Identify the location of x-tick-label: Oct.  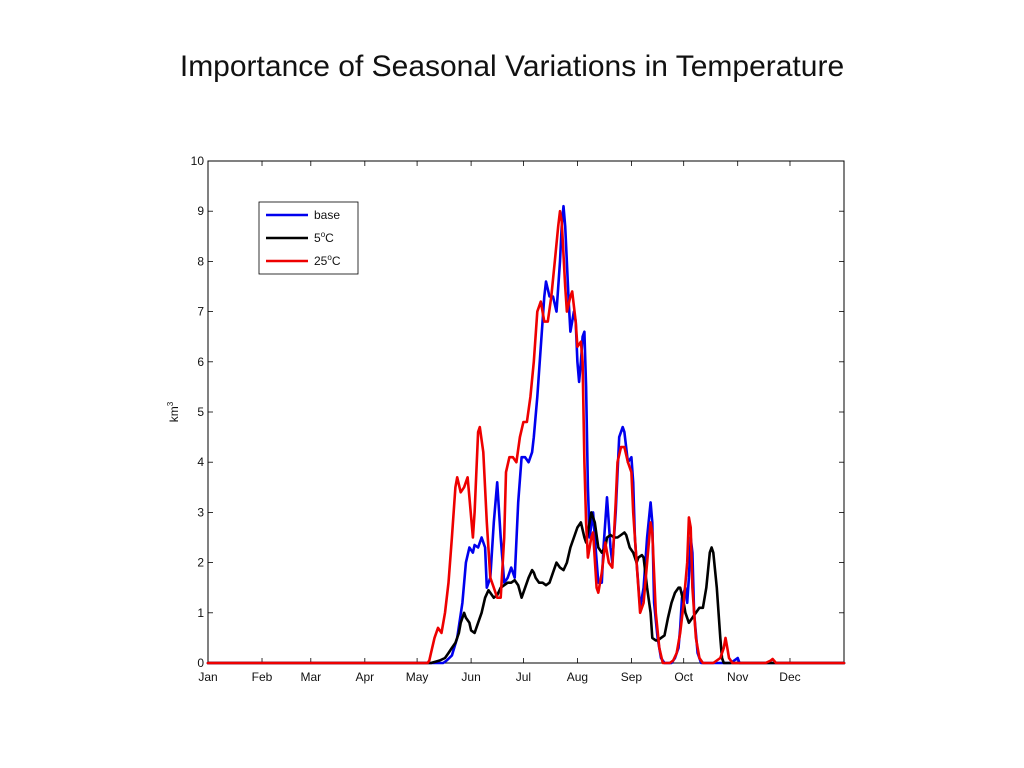
(683, 677).